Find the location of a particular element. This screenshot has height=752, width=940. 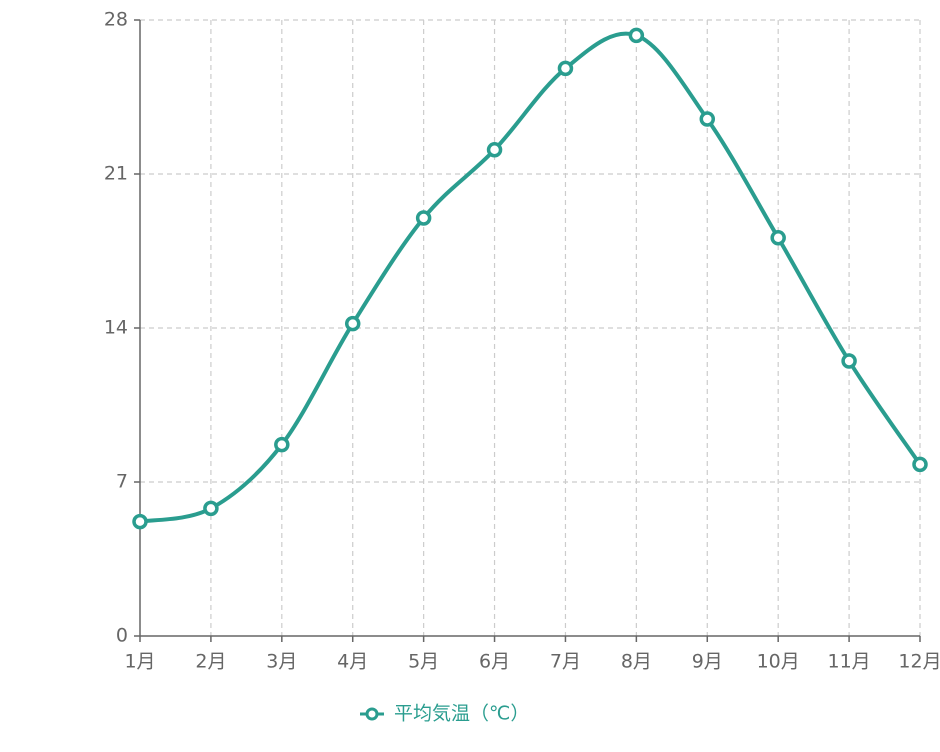

x-tick-label: 5月 is located at coordinates (423, 662).